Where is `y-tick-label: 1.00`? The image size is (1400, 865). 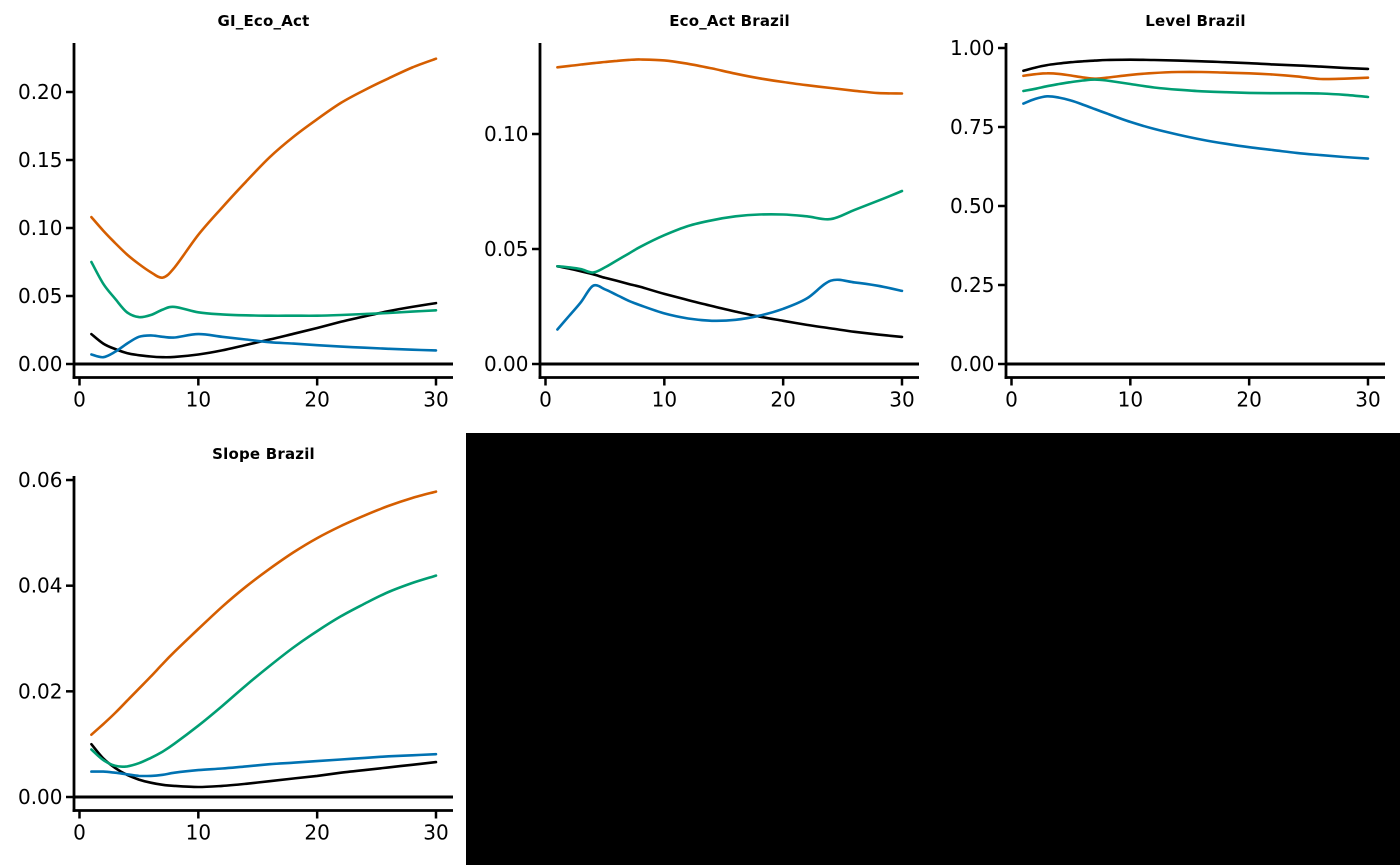
y-tick-label: 1.00 is located at coordinates (972, 48).